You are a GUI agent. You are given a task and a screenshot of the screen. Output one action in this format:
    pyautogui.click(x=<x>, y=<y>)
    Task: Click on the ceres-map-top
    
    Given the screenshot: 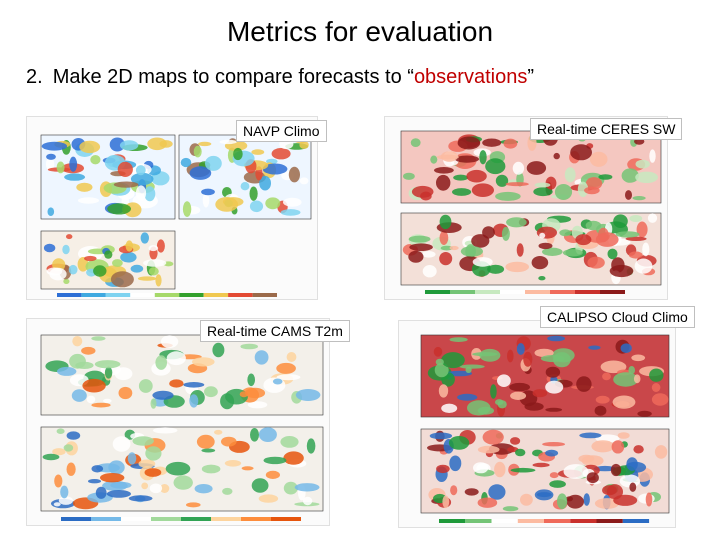 What is the action you would take?
    pyautogui.click(x=531, y=167)
    